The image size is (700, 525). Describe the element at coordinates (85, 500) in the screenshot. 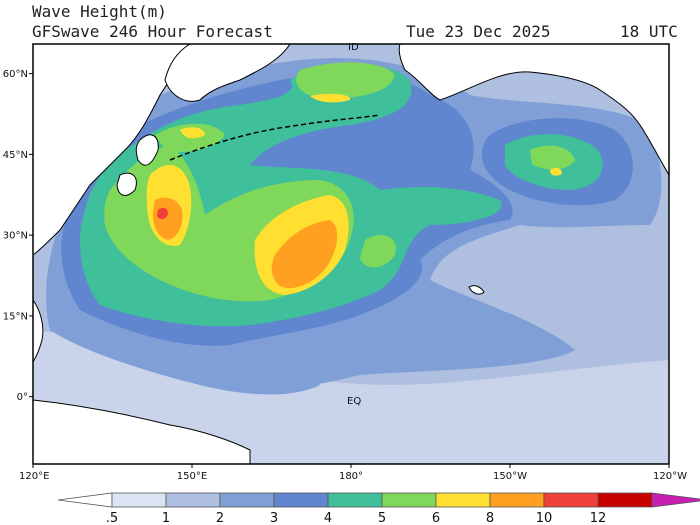

I see `colorbar-under-triangle` at that location.